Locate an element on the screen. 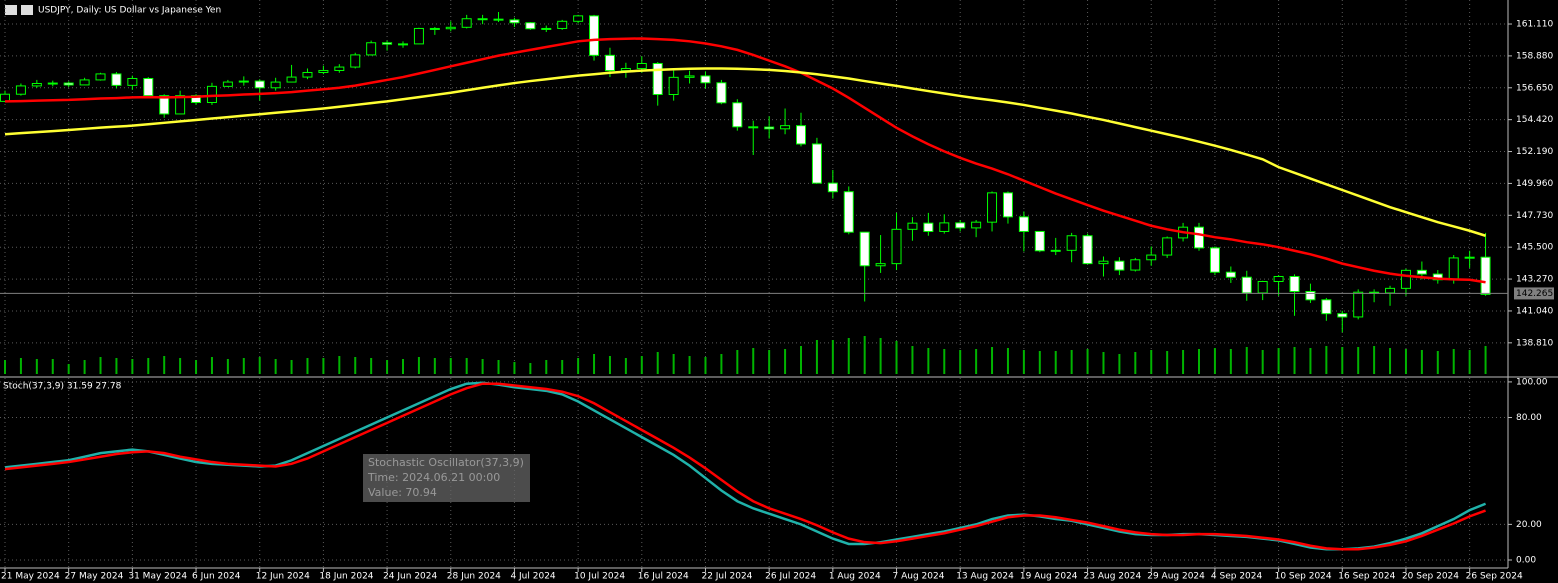 This screenshot has height=583, width=1558. y-tick-label: 158.880 is located at coordinates (1534, 56).